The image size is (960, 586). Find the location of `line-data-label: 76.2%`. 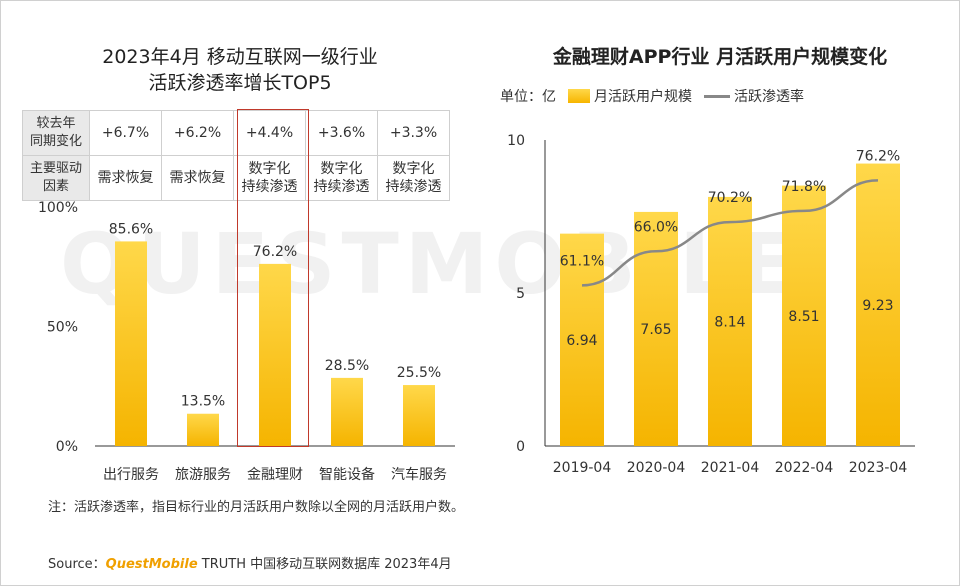

line-data-label: 76.2% is located at coordinates (878, 156).